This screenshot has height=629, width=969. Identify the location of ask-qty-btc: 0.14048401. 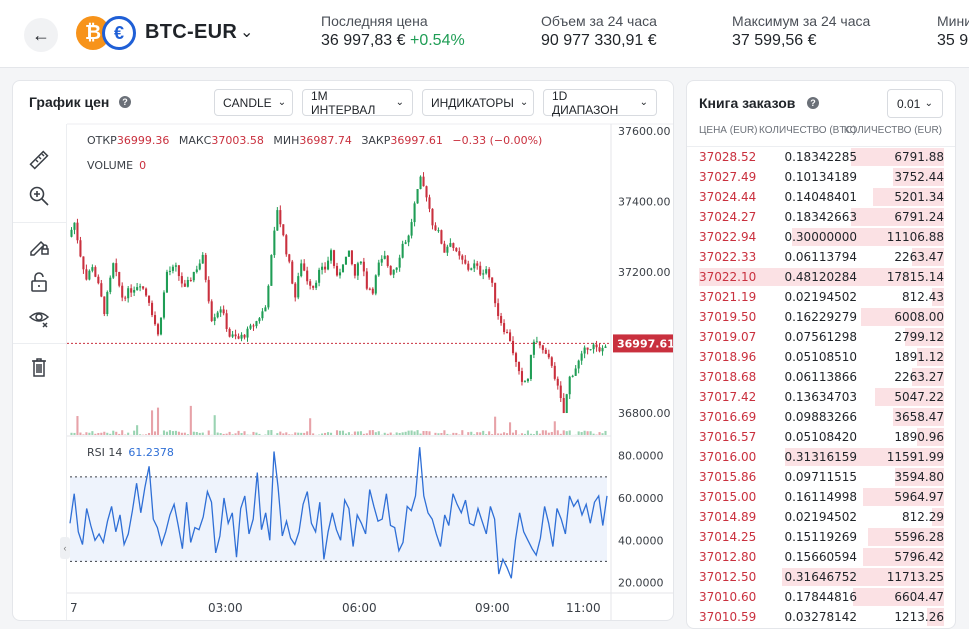
(820, 197).